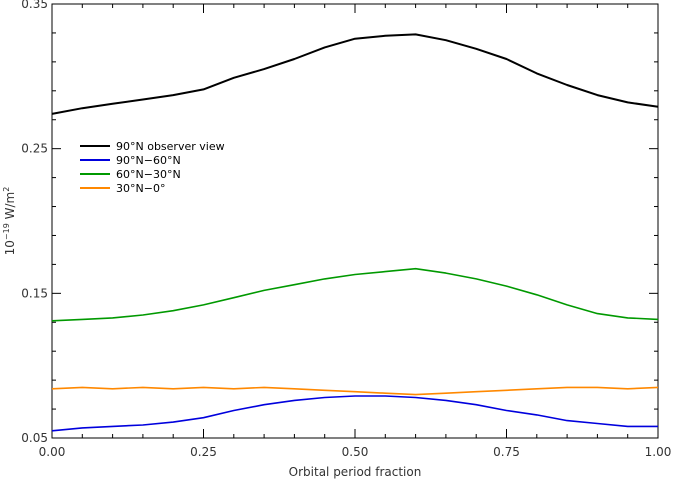  What do you see at coordinates (34, 149) in the screenshot?
I see `y-tick-label: 0.25` at bounding box center [34, 149].